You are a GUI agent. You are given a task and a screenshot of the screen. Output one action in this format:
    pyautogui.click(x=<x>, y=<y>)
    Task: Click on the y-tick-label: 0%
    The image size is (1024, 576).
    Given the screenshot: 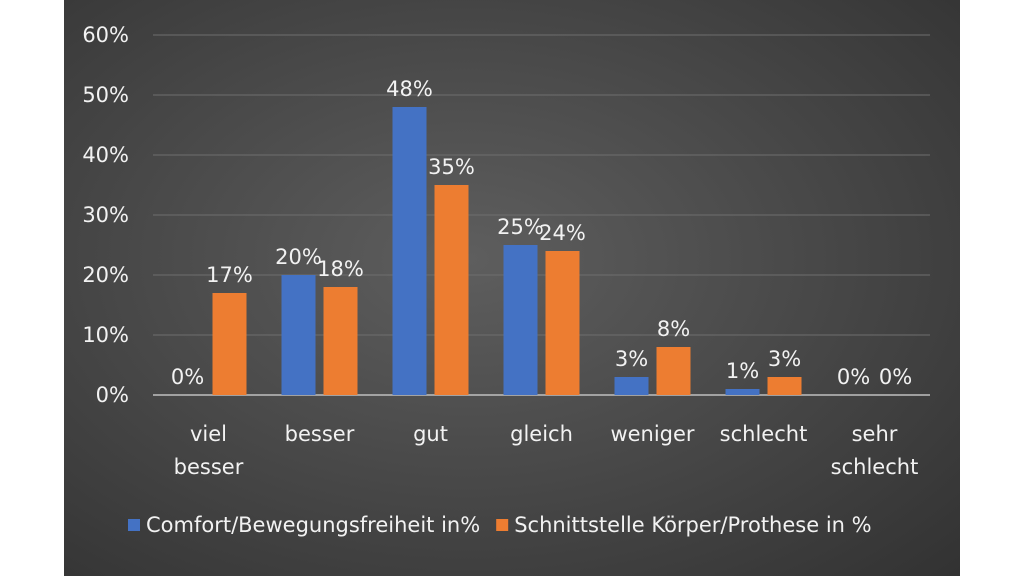 What is the action you would take?
    pyautogui.click(x=112, y=395)
    